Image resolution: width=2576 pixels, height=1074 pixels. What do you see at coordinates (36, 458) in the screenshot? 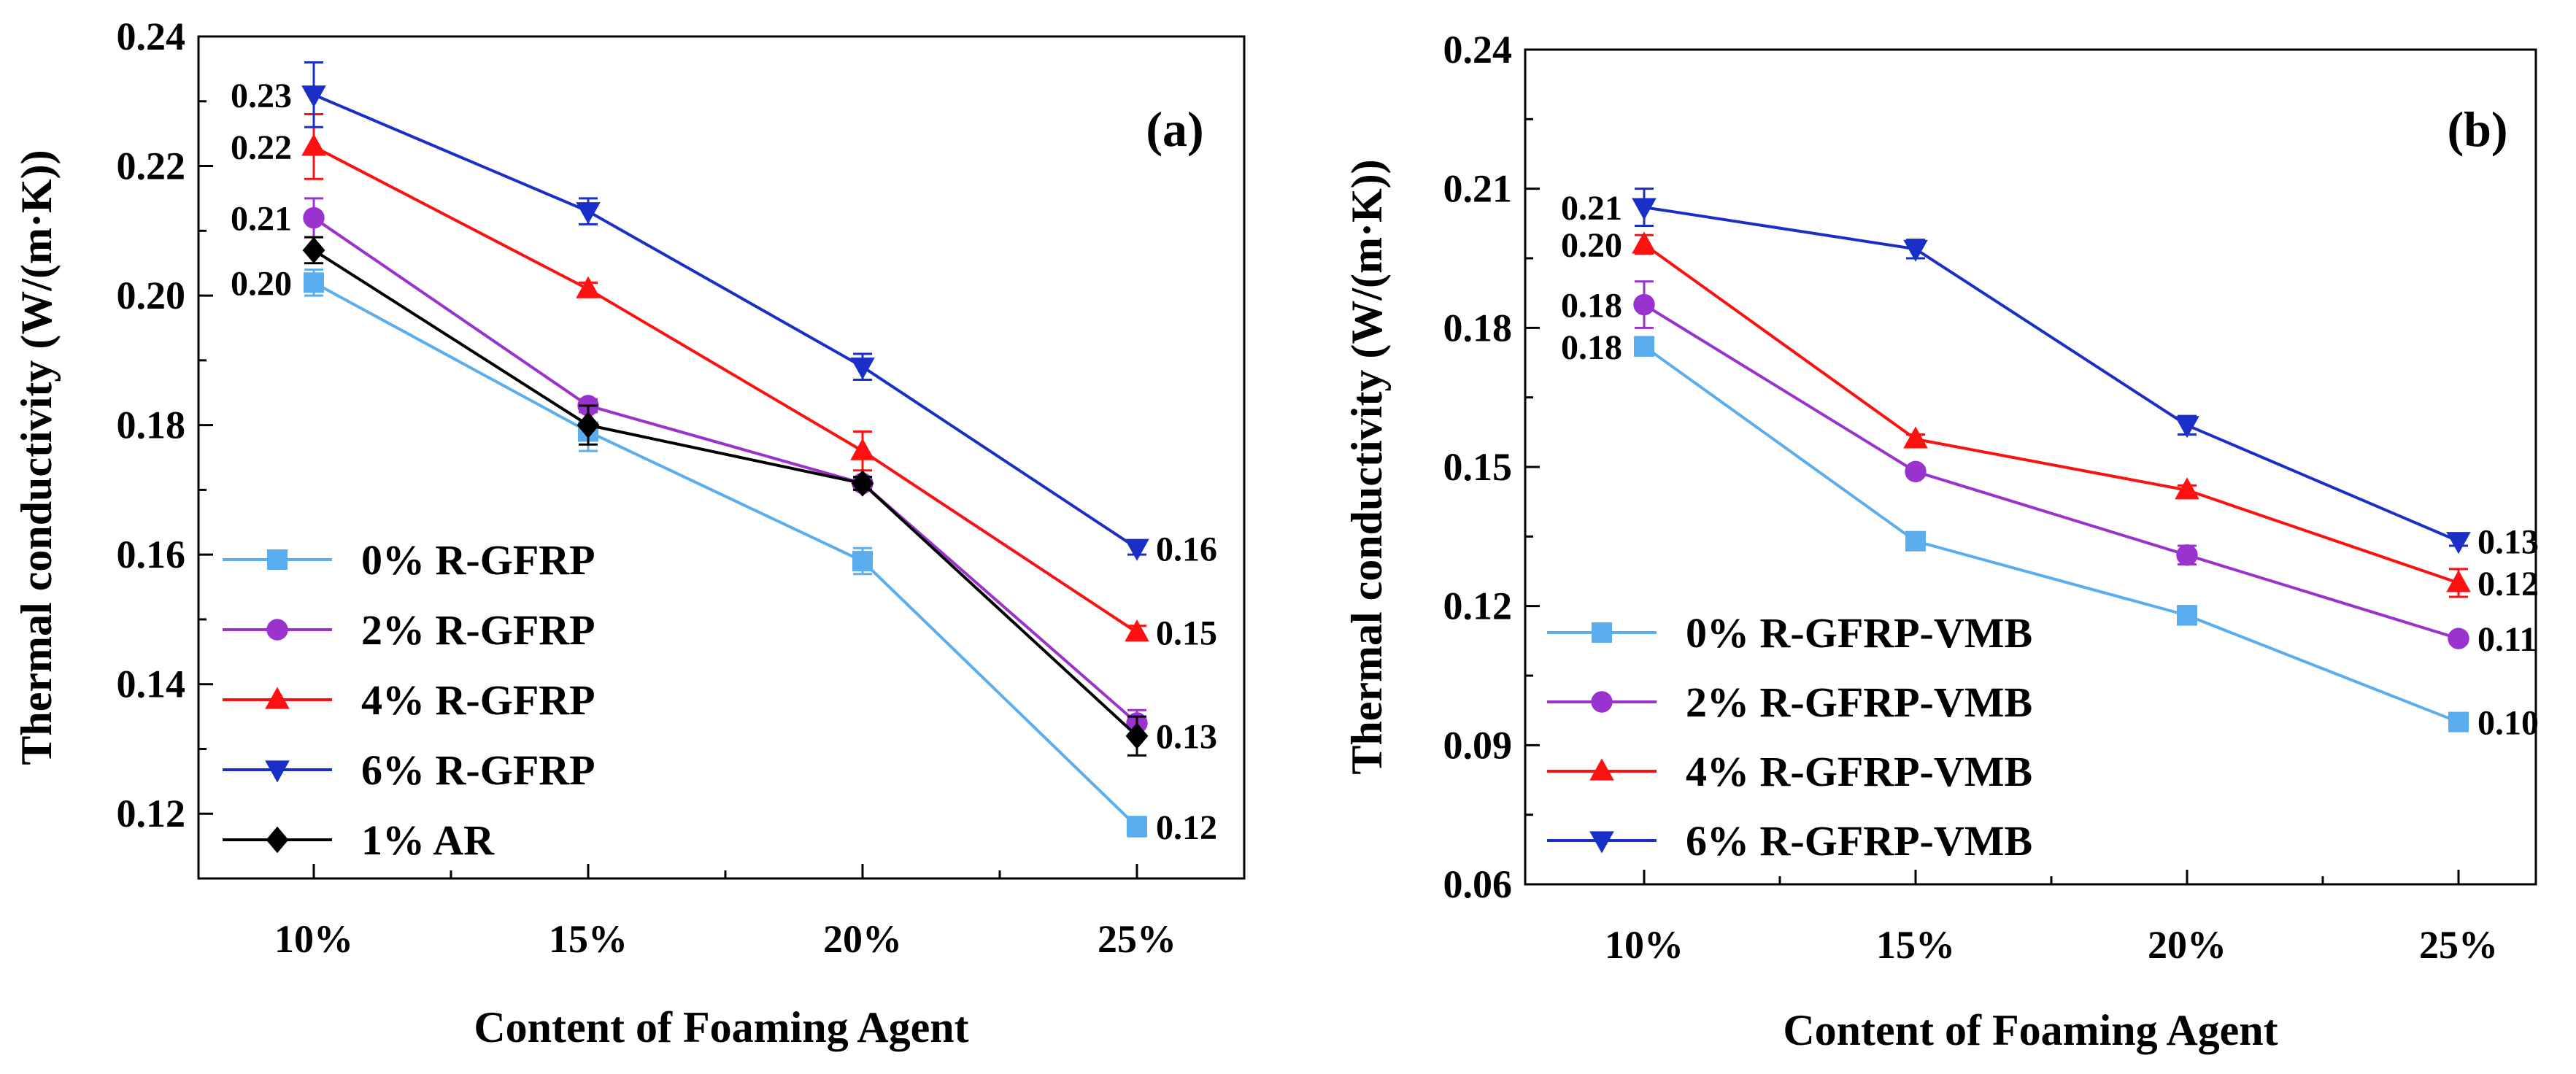
I see `y-axis-title: Thermal conductivity (W/(m·K))` at bounding box center [36, 458].